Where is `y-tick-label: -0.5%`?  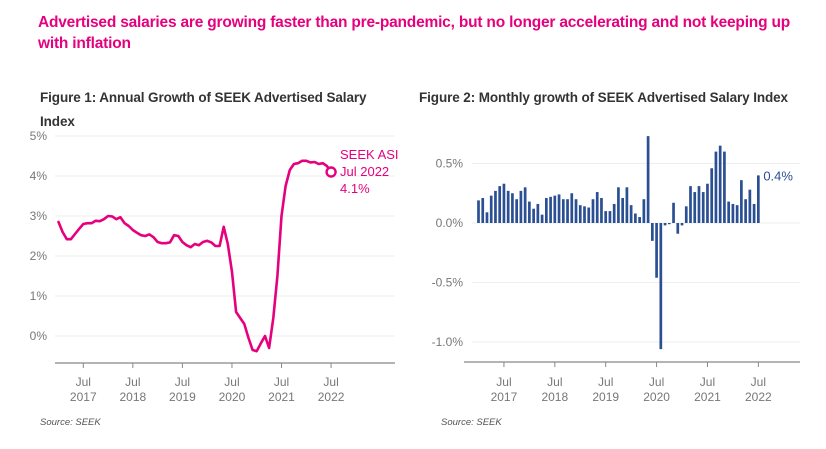 y-tick-label: -0.5% is located at coordinates (448, 283).